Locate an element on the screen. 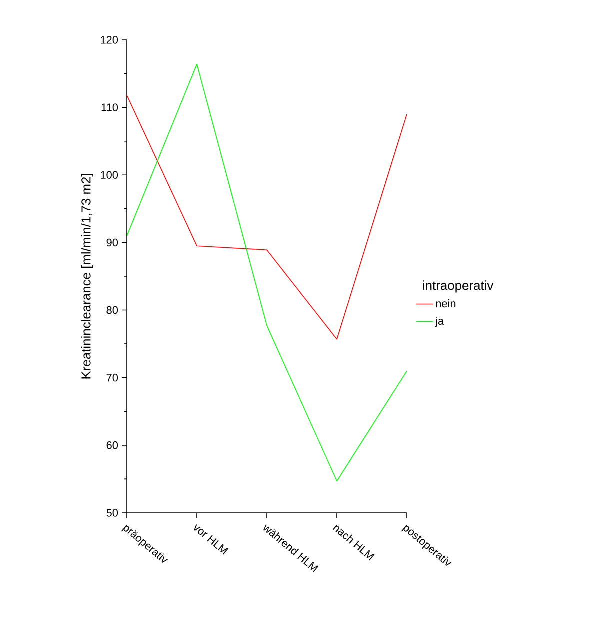 The height and width of the screenshot is (619, 605). legend-label: ja is located at coordinates (439, 322).